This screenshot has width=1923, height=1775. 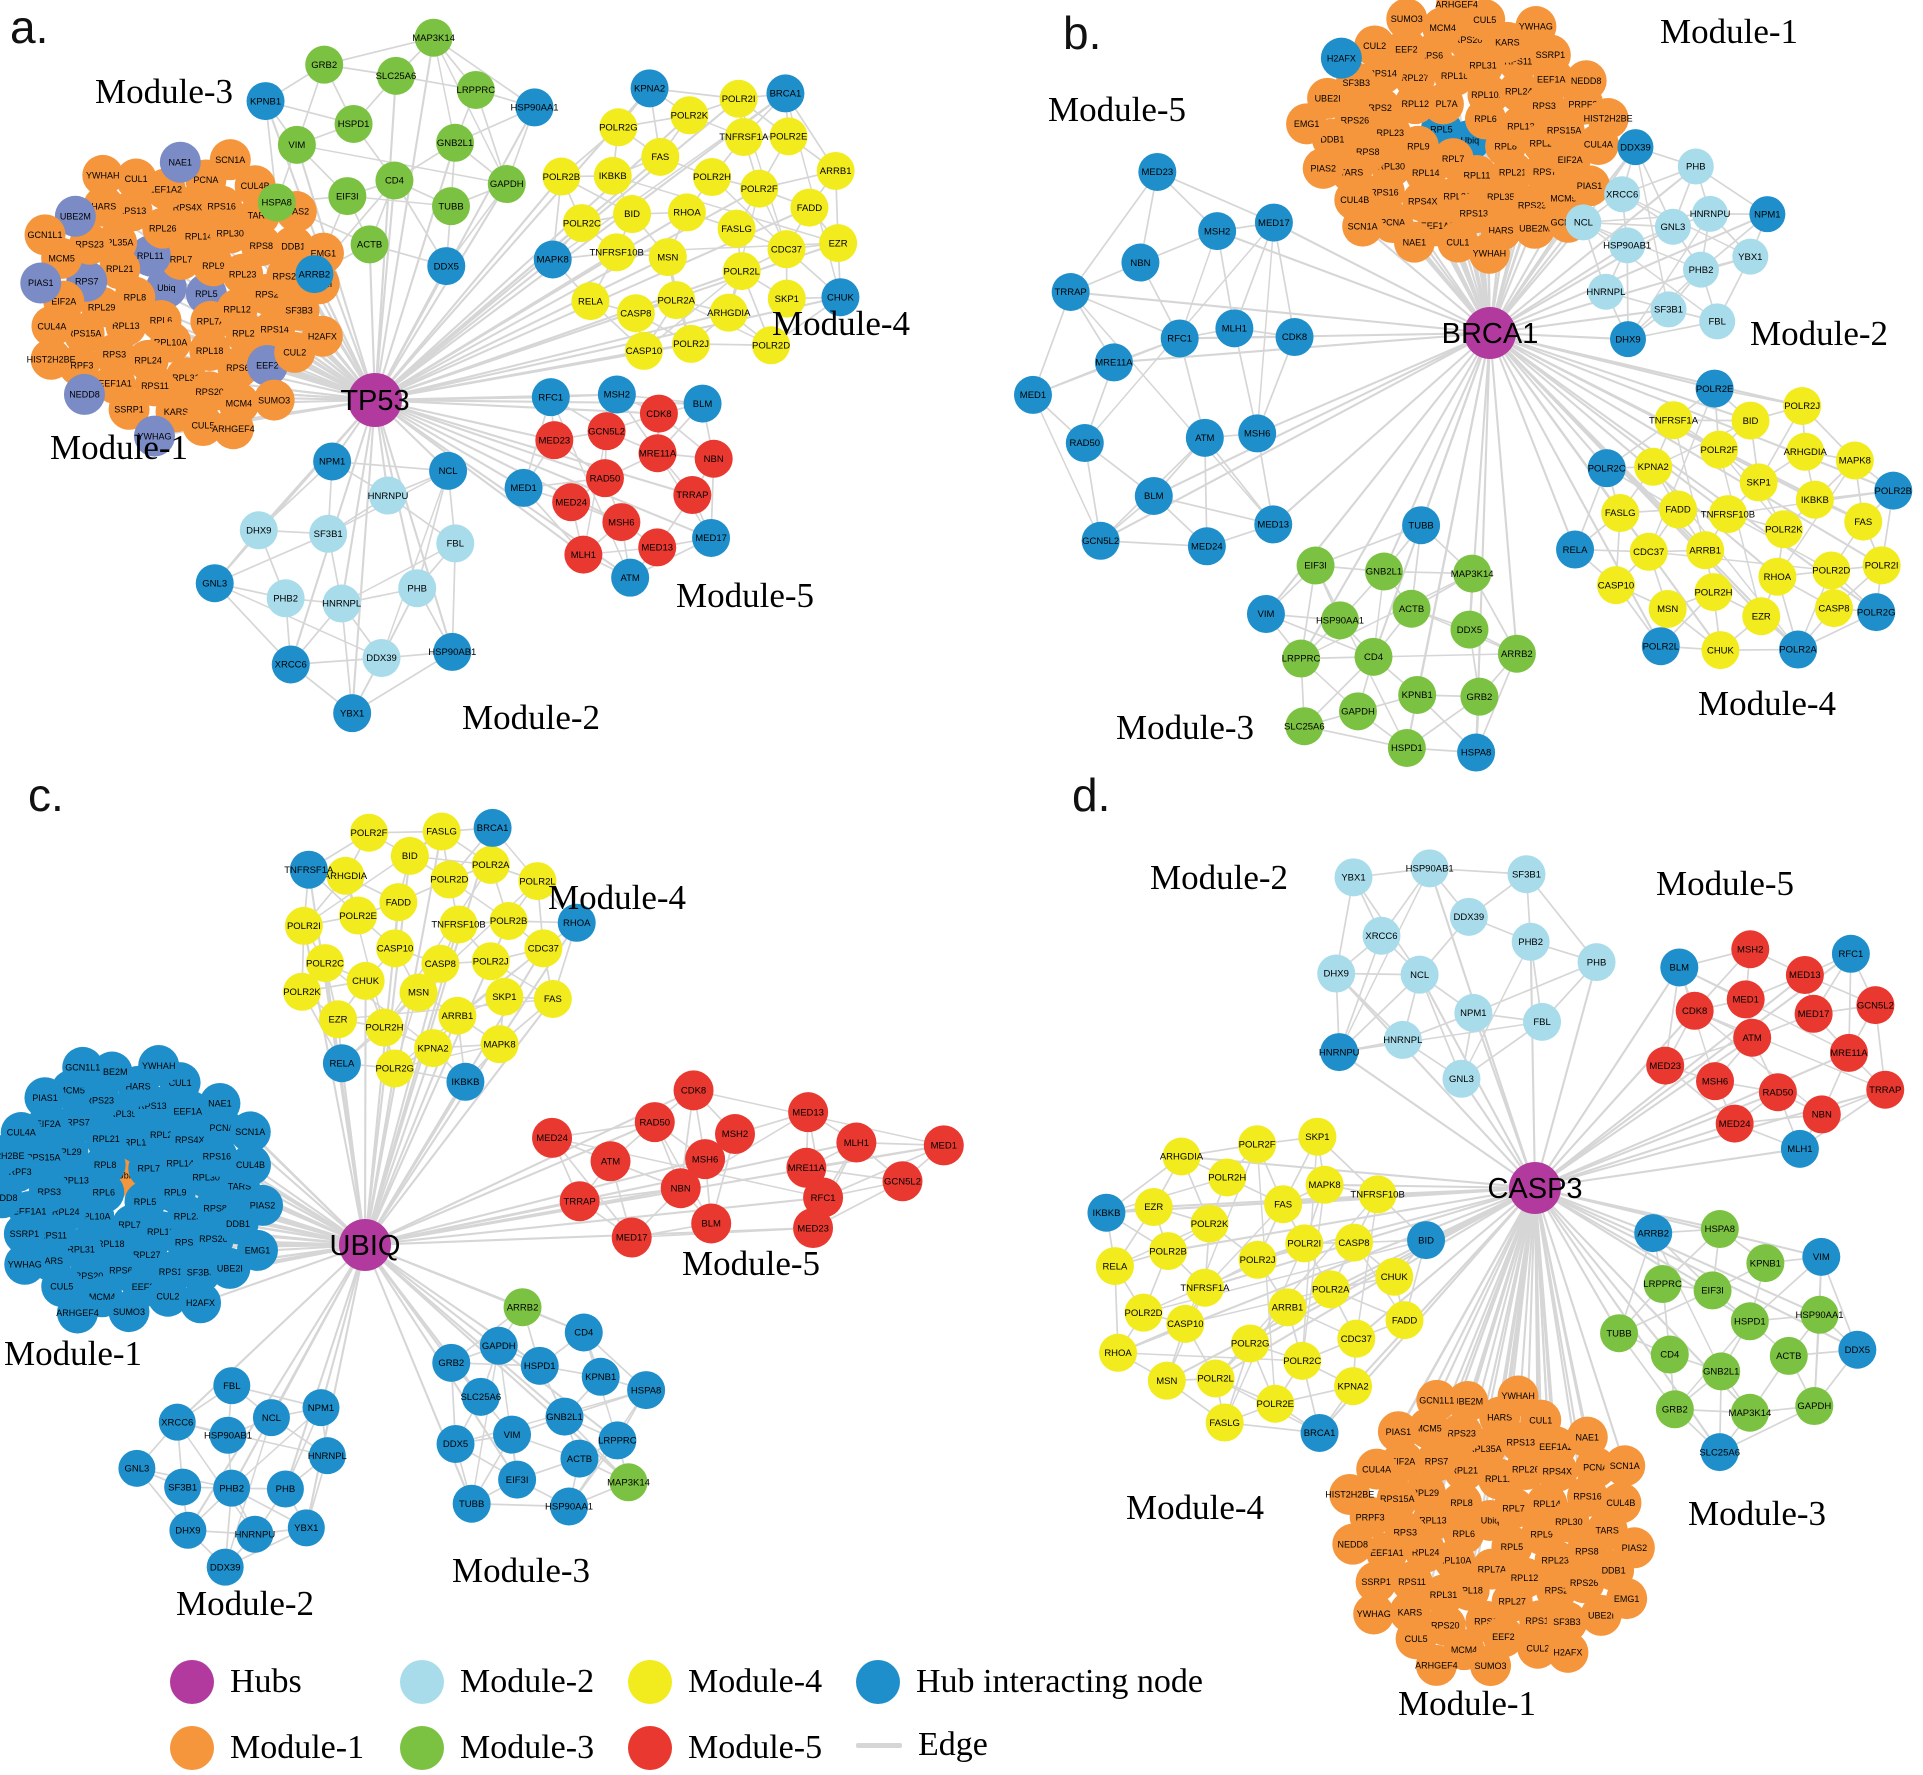 What do you see at coordinates (448, 470) in the screenshot?
I see `node-NCL` at bounding box center [448, 470].